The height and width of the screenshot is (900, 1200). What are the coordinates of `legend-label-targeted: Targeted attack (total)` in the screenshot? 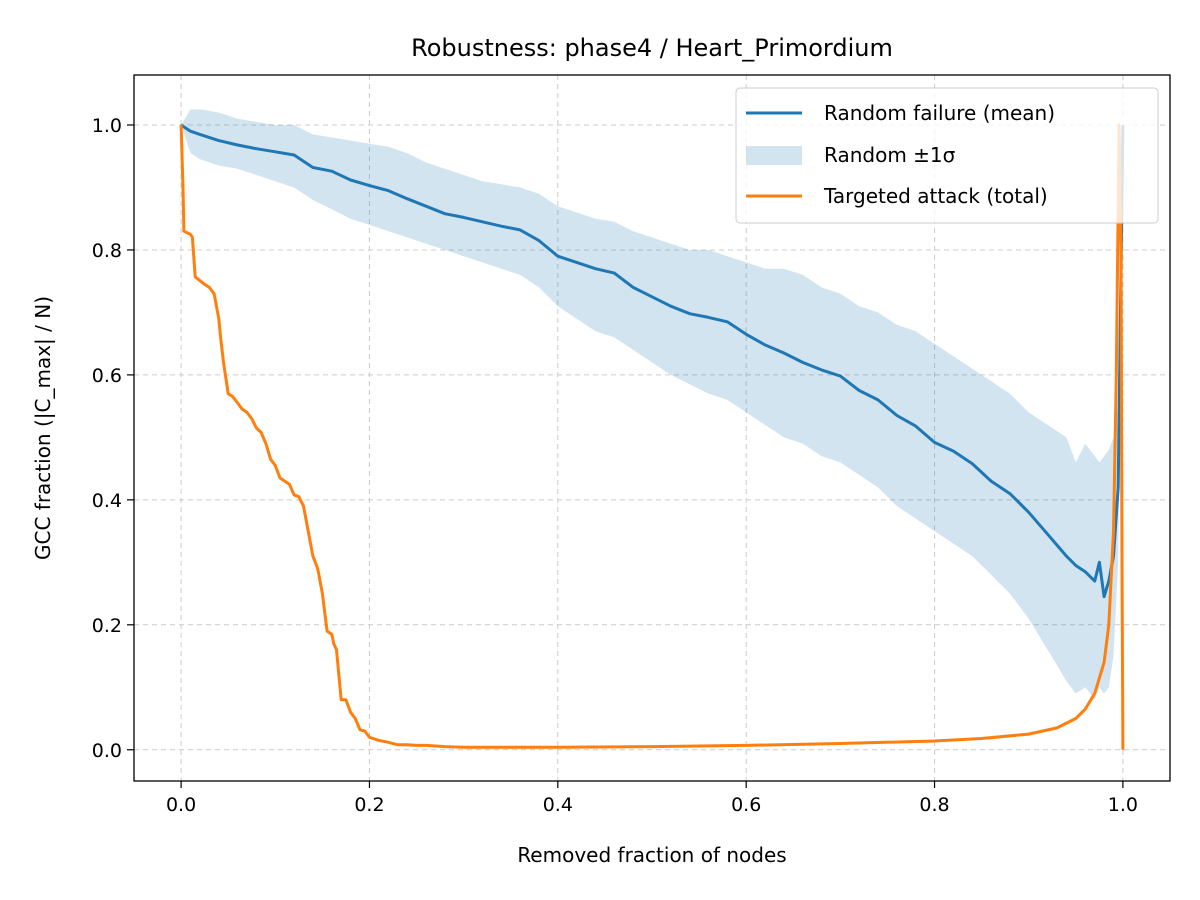 It's located at (935, 196).